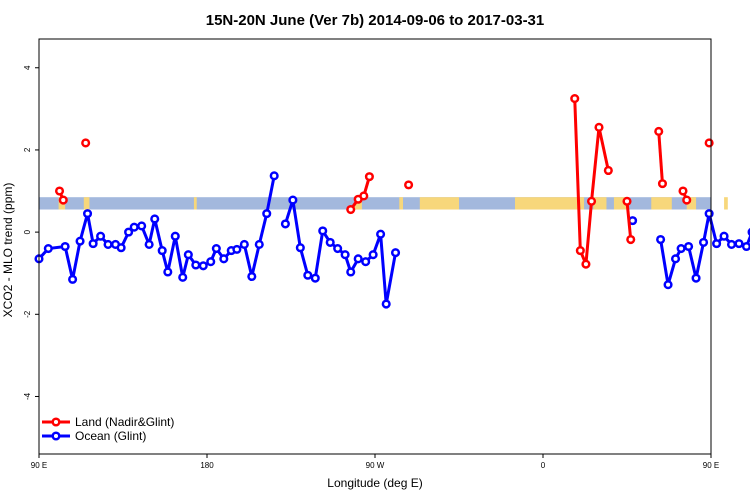 Image resolution: width=750 pixels, height=500 pixels. I want to click on x-tick-label: 90 W, so click(375, 465).